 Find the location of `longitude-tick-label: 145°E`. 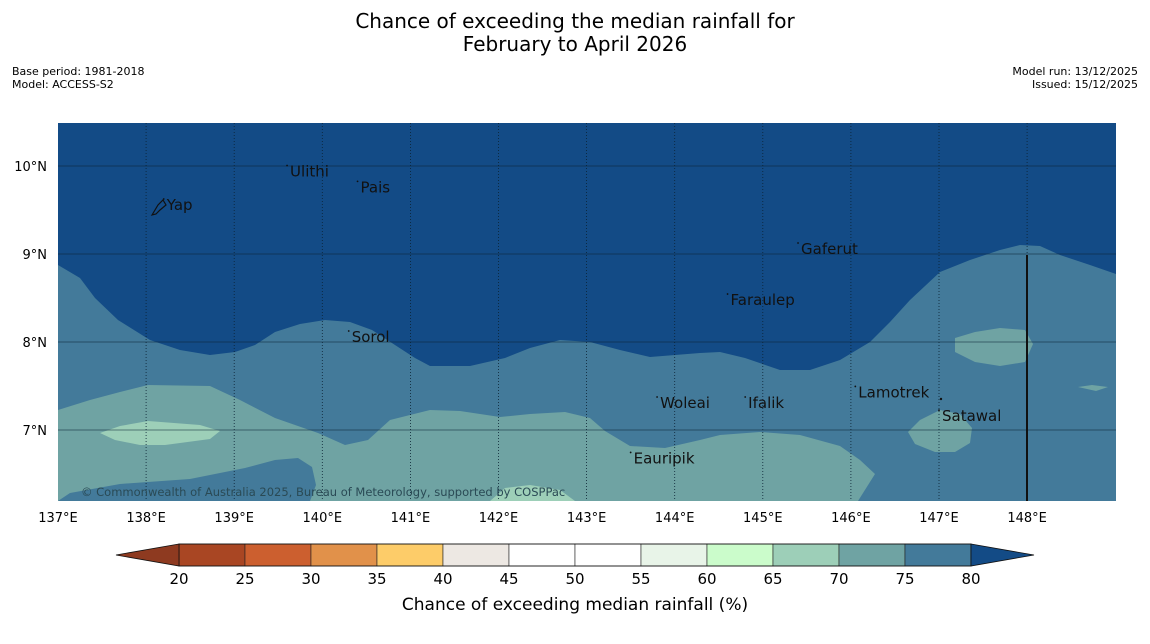

longitude-tick-label: 145°E is located at coordinates (763, 518).